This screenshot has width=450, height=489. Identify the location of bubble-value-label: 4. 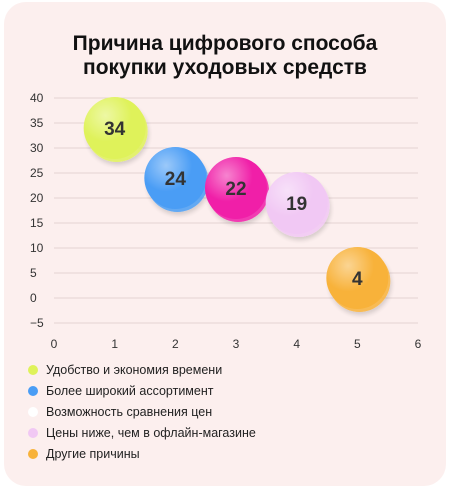
(357, 279).